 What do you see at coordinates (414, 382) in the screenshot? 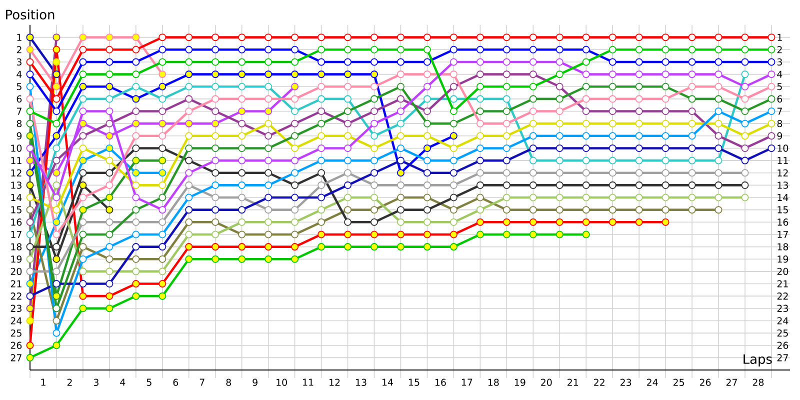
I see `x-tick-label: 15` at bounding box center [414, 382].